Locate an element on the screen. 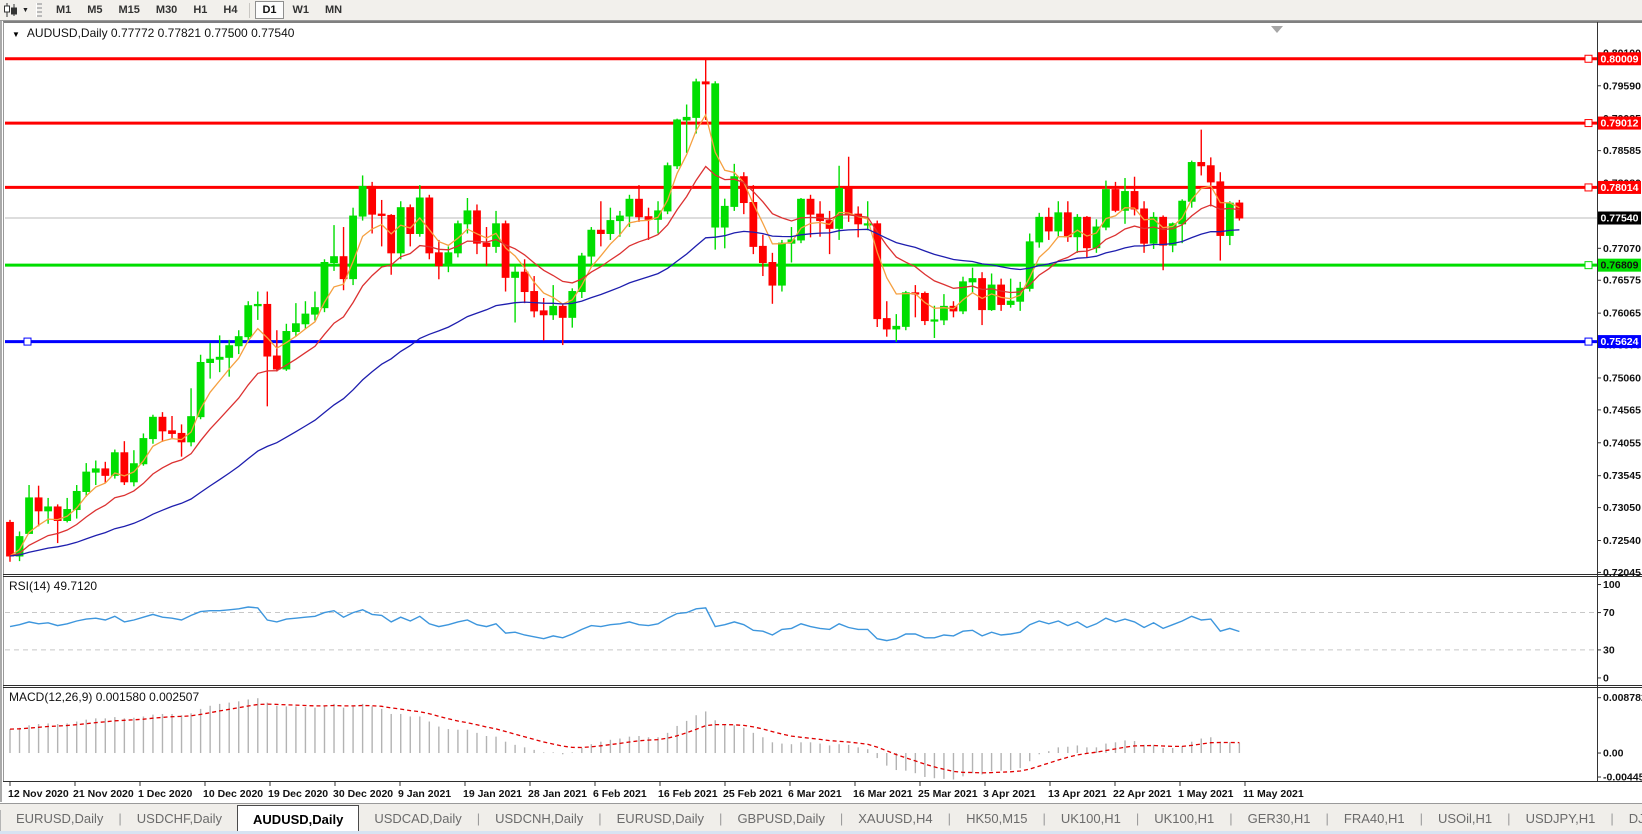  rsi-axis: 100 70 30 0 is located at coordinates (1609, 631).